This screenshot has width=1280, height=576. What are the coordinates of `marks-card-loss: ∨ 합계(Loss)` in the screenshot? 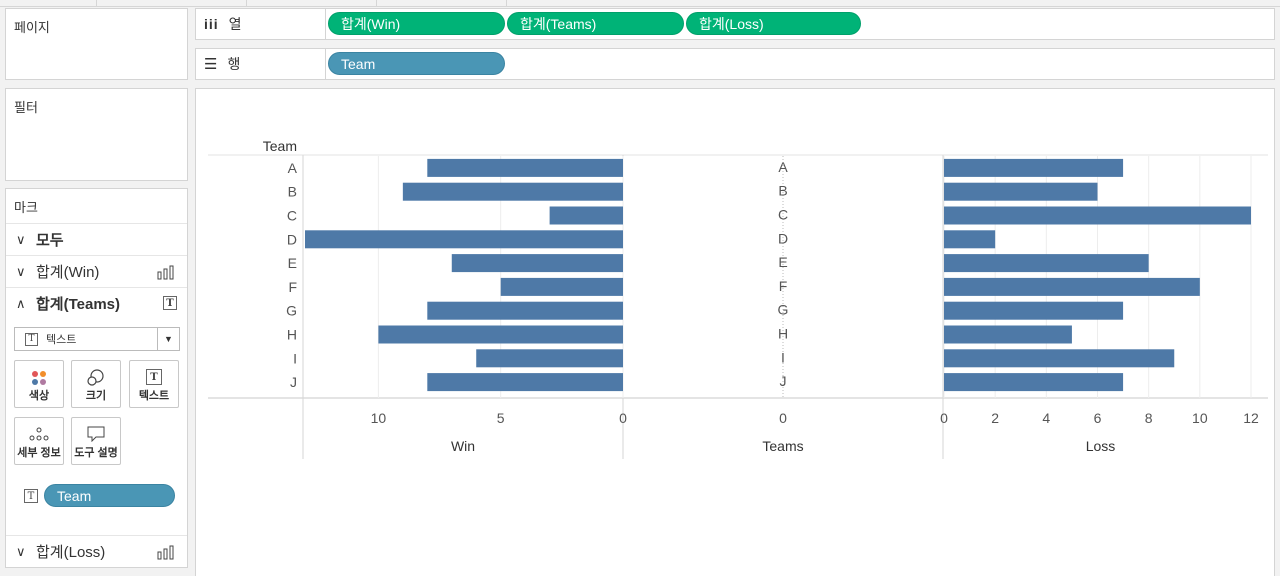 It's located at (96, 551).